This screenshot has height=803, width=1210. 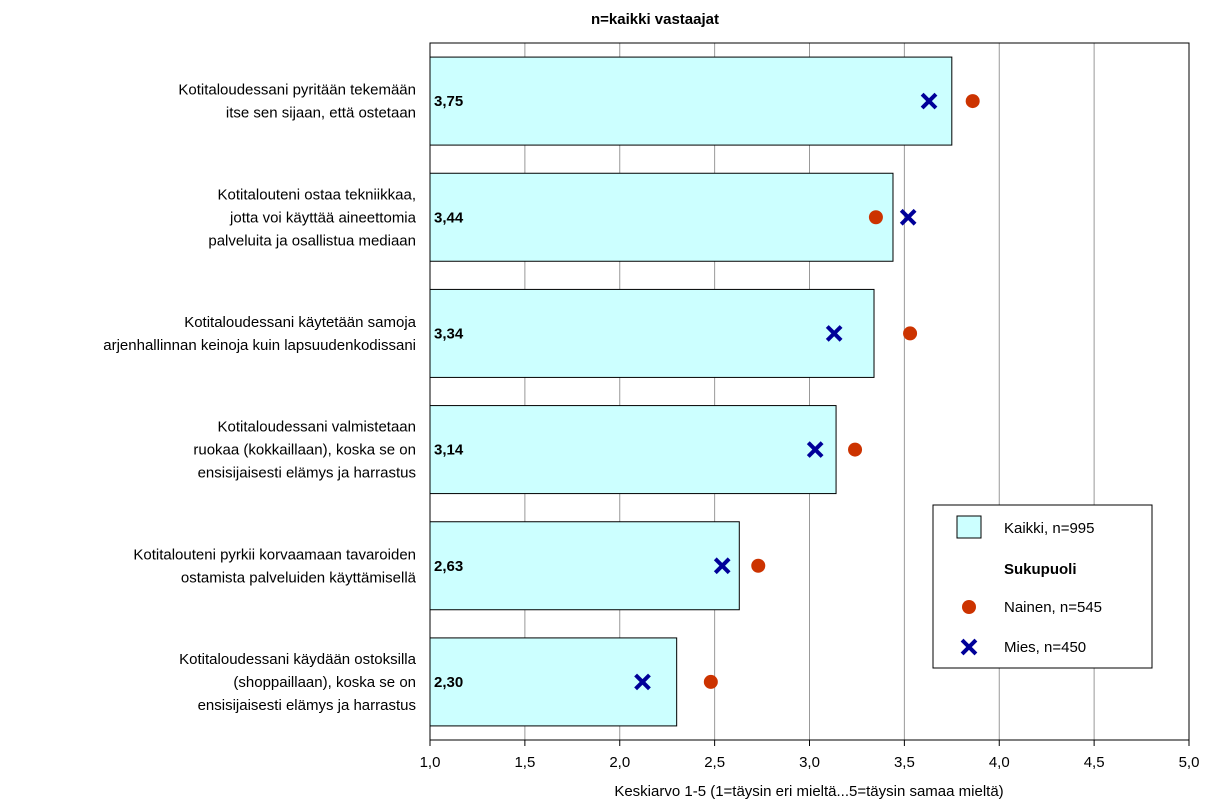 I want to click on bar-value-label: 3,75, so click(x=448, y=101).